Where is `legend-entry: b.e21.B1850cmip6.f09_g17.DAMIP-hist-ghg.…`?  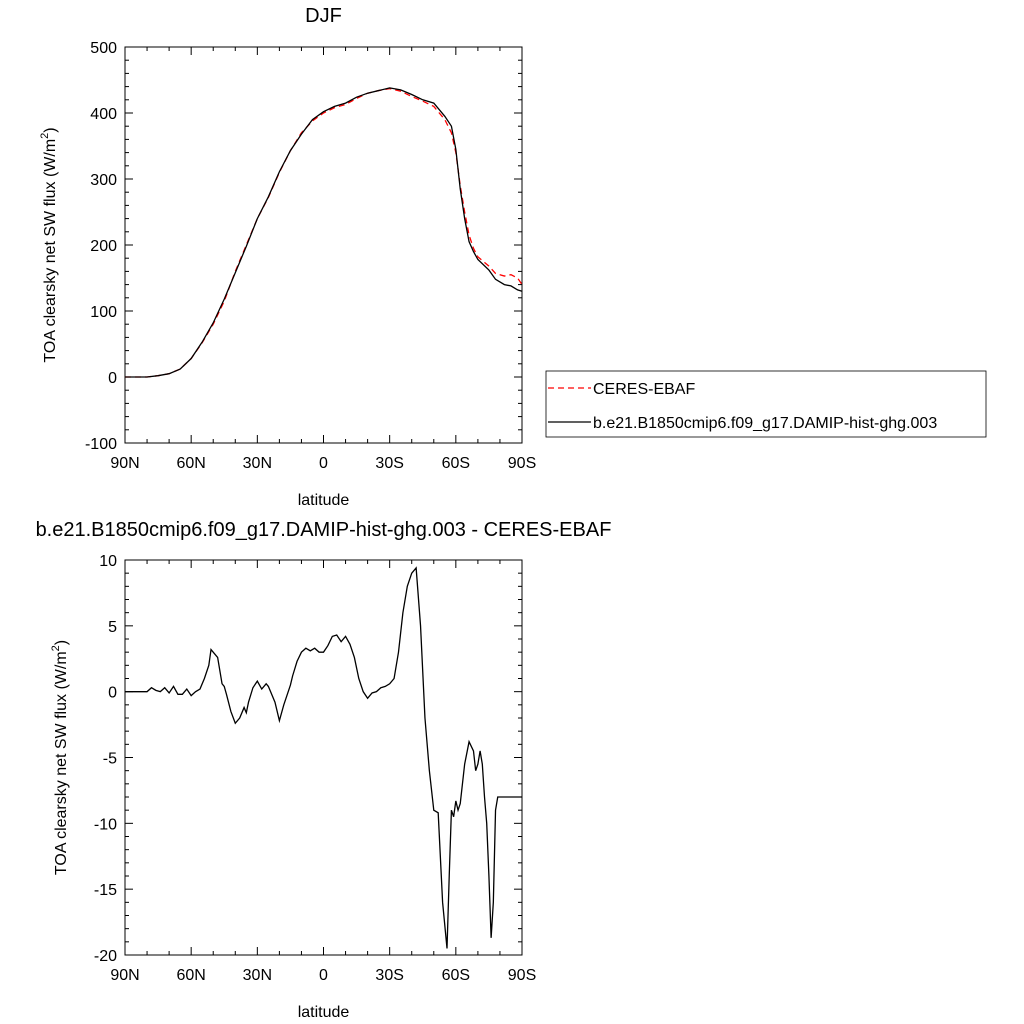
legend-entry: b.e21.B1850cmip6.f09_g17.DAMIP-hist-ghg.… is located at coordinates (765, 423).